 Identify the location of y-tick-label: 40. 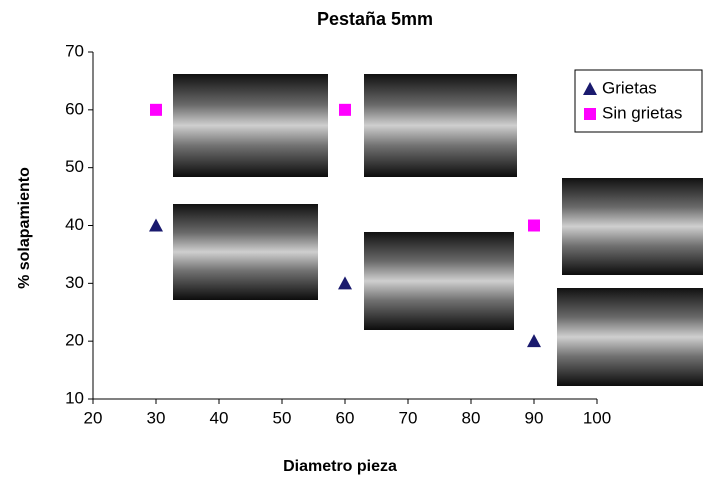
(74, 224).